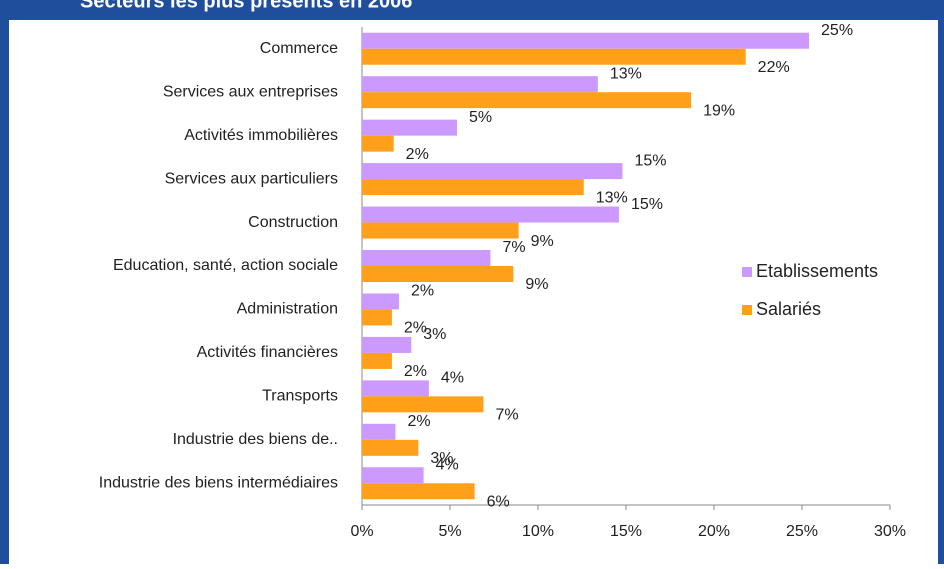 This screenshot has height=569, width=944. I want to click on data-label: 19%, so click(719, 110).